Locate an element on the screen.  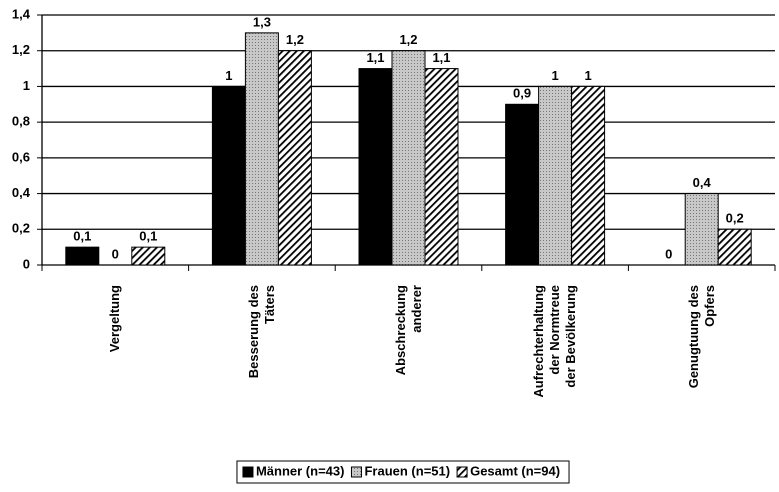
legend-label: Frauen (n=51) is located at coordinates (407, 470).